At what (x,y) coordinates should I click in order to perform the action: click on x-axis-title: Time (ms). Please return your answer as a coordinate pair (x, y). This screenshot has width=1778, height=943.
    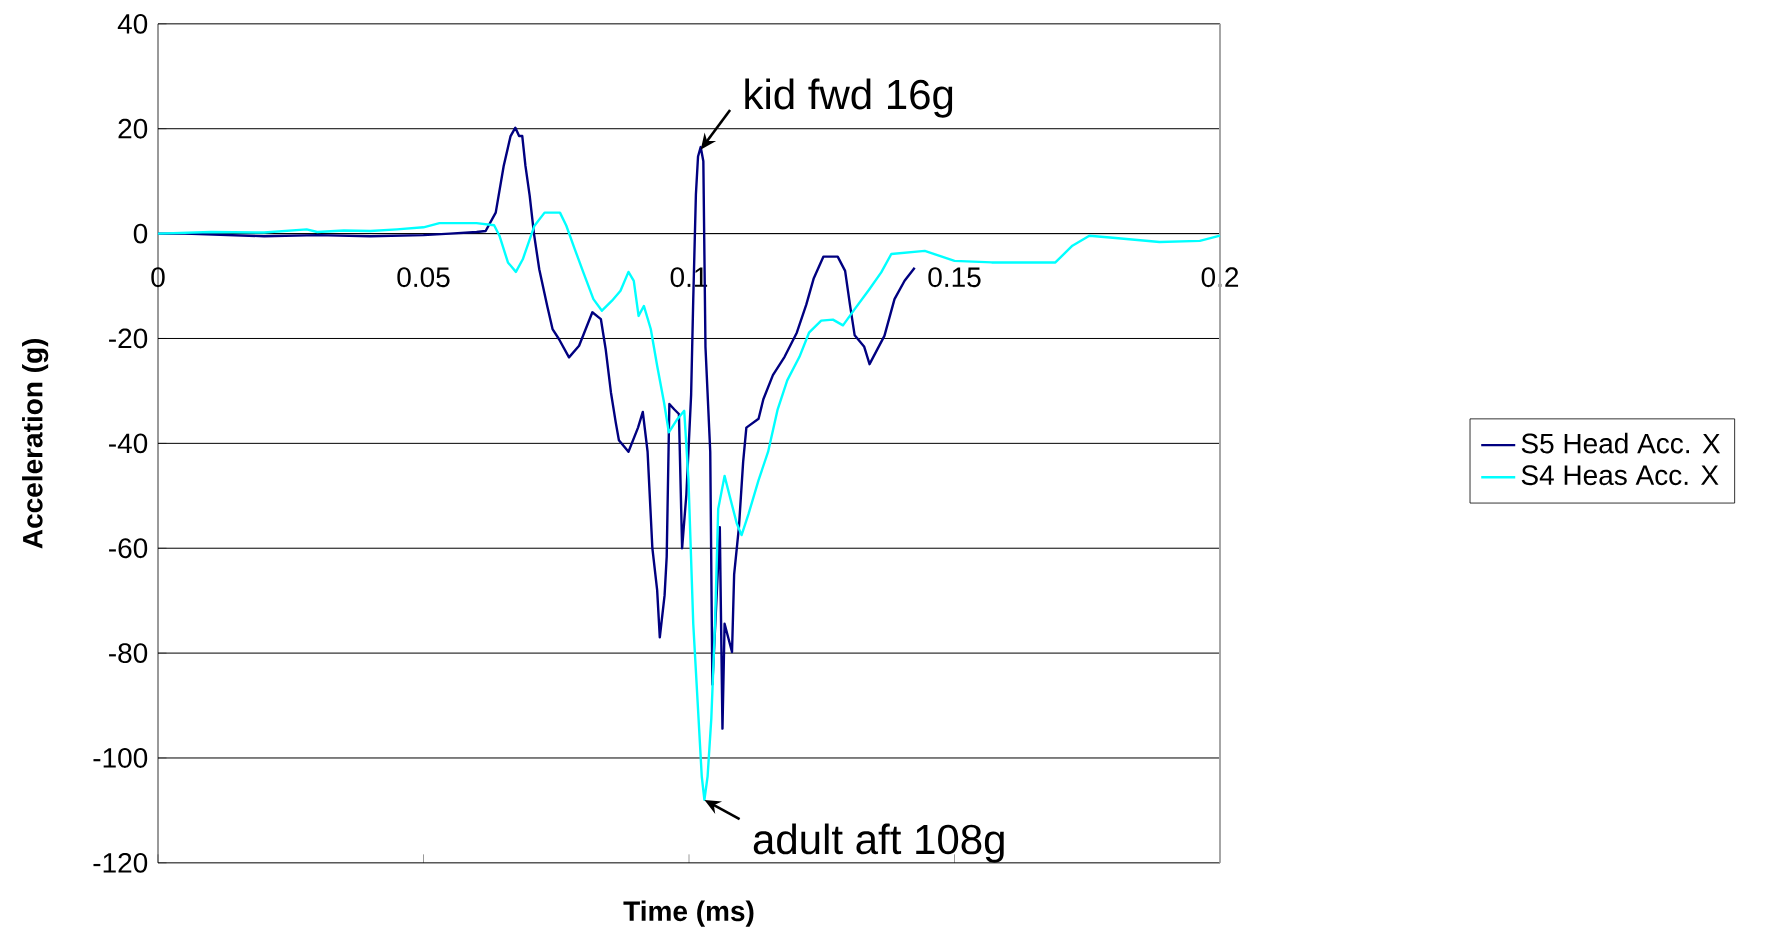
    Looking at the image, I should click on (688, 913).